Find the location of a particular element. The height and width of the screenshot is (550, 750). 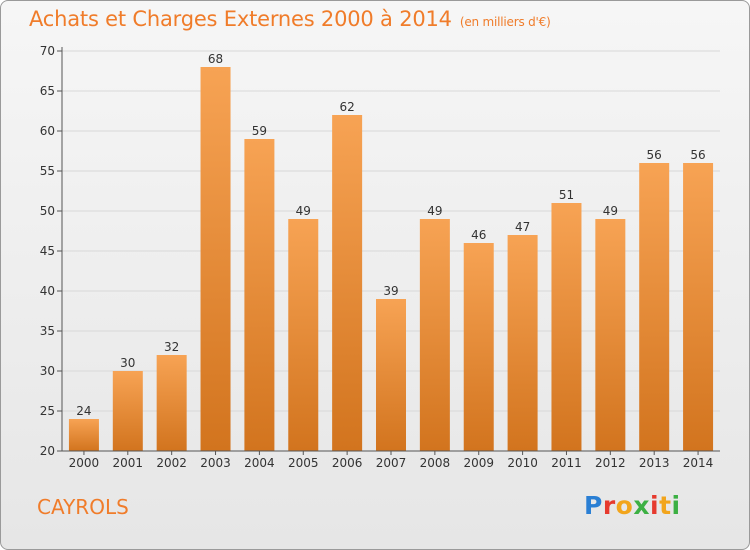

x-tick-label: 2005 is located at coordinates (303, 463).